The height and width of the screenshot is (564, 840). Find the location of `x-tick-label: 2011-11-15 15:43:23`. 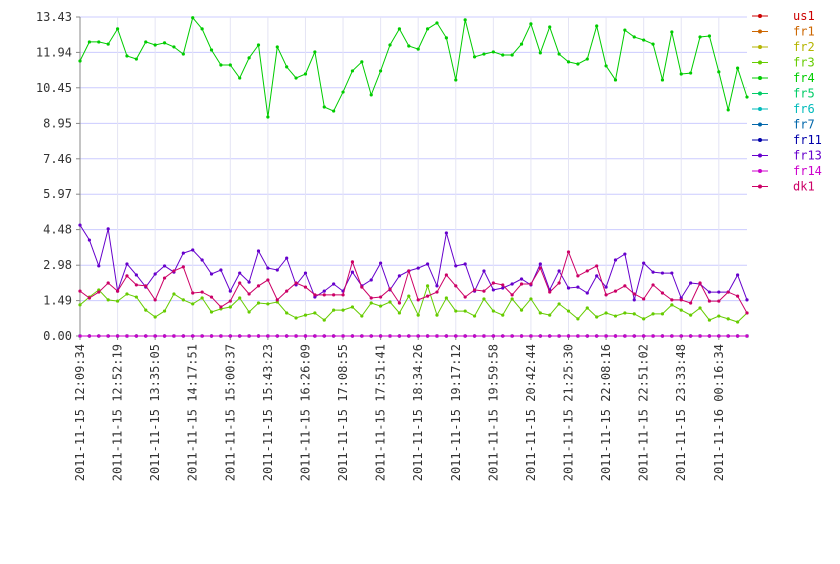

x-tick-label: 2011-11-15 15:43:23 is located at coordinates (268, 412).